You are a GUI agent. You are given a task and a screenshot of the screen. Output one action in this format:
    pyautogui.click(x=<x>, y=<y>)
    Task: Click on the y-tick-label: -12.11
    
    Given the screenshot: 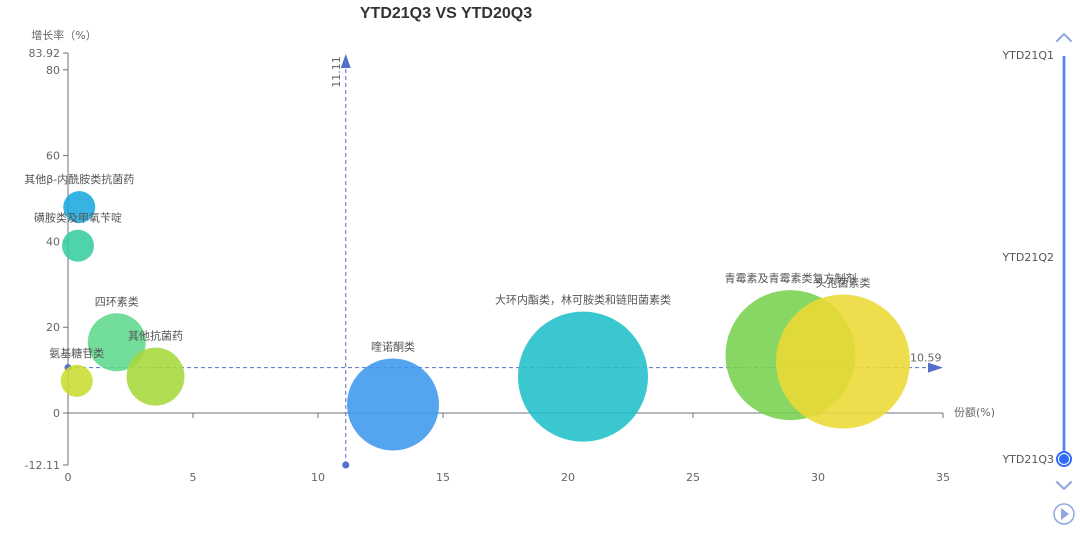 What is the action you would take?
    pyautogui.click(x=42, y=465)
    